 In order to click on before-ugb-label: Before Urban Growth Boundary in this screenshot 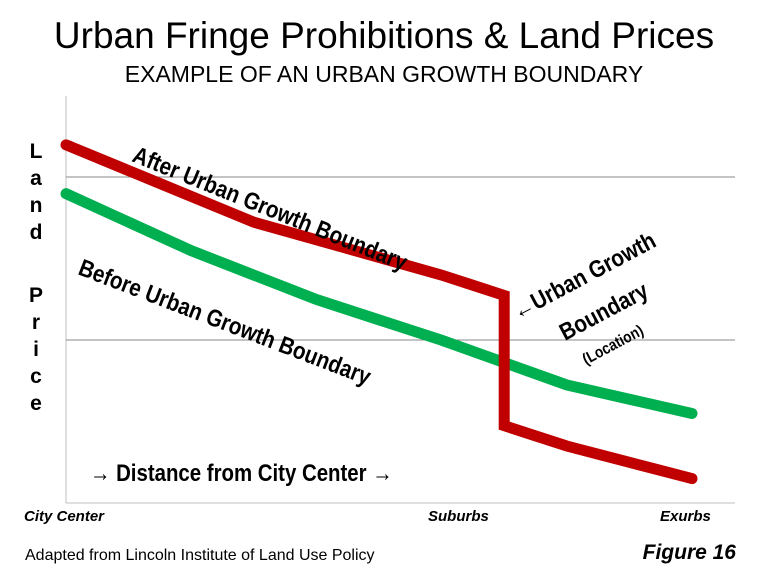, I will do `click(225, 322)`.